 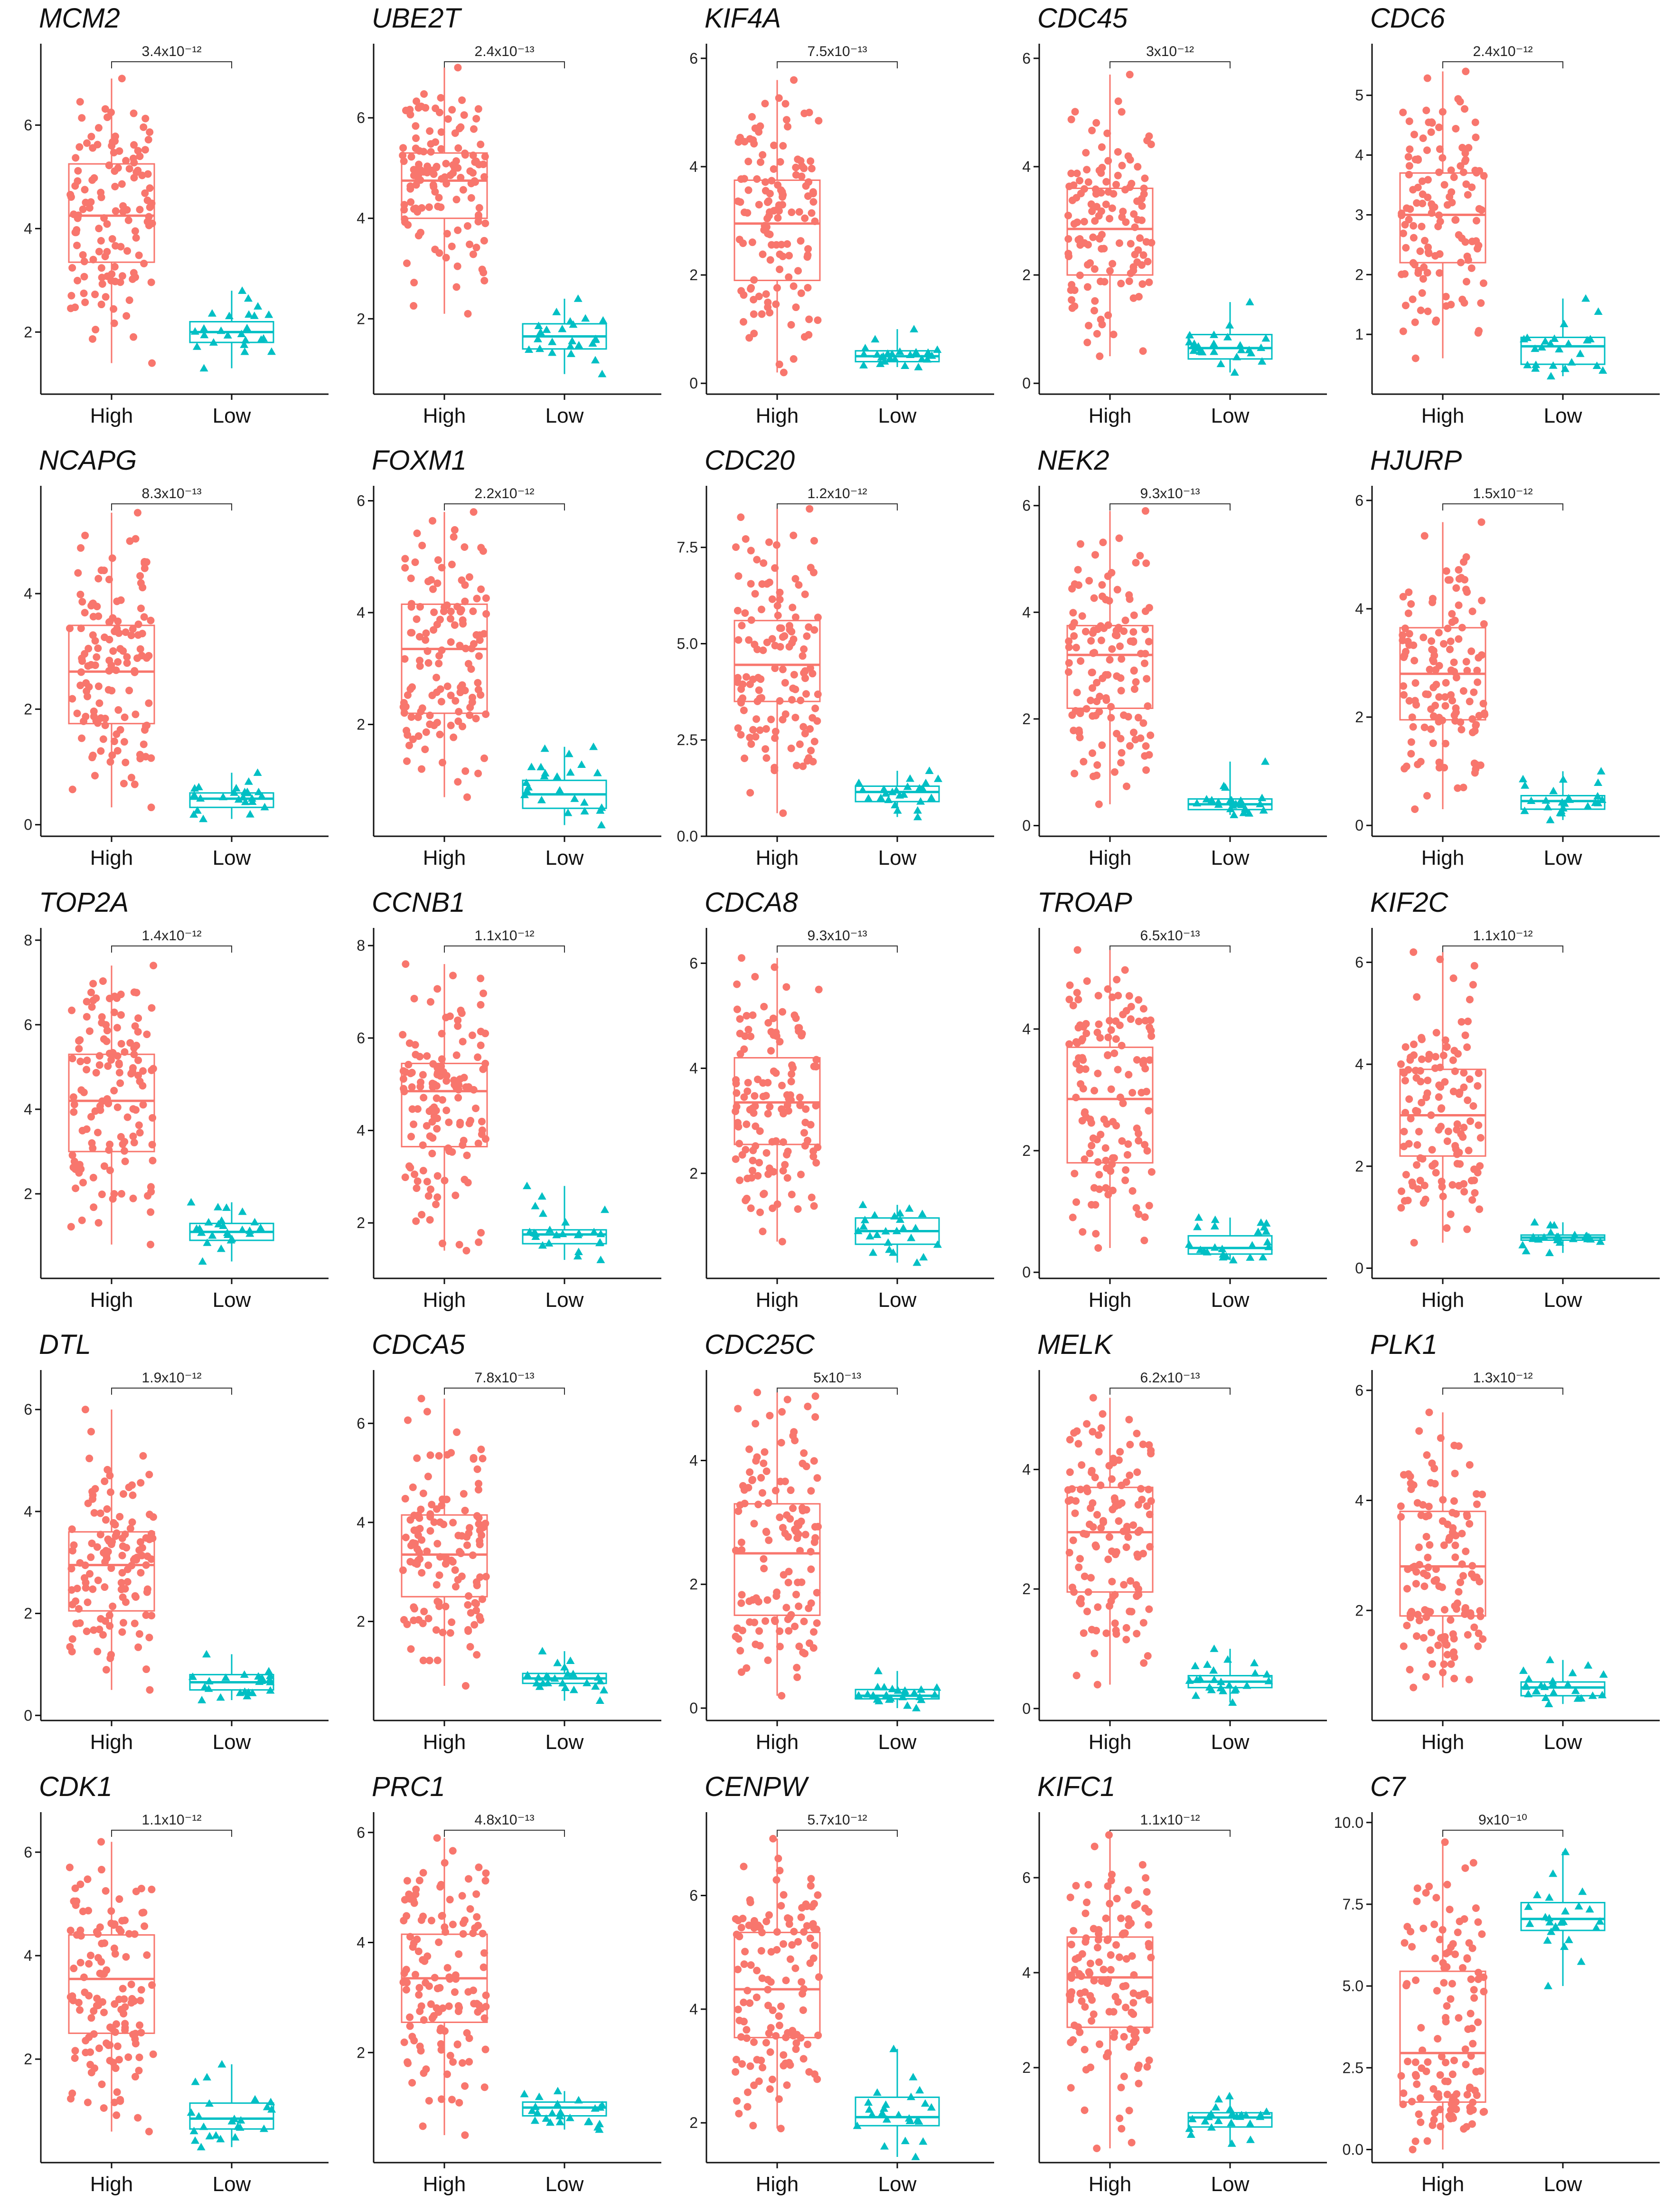 I want to click on p-value-label: 7.8x10⁻¹³, so click(x=505, y=1378).